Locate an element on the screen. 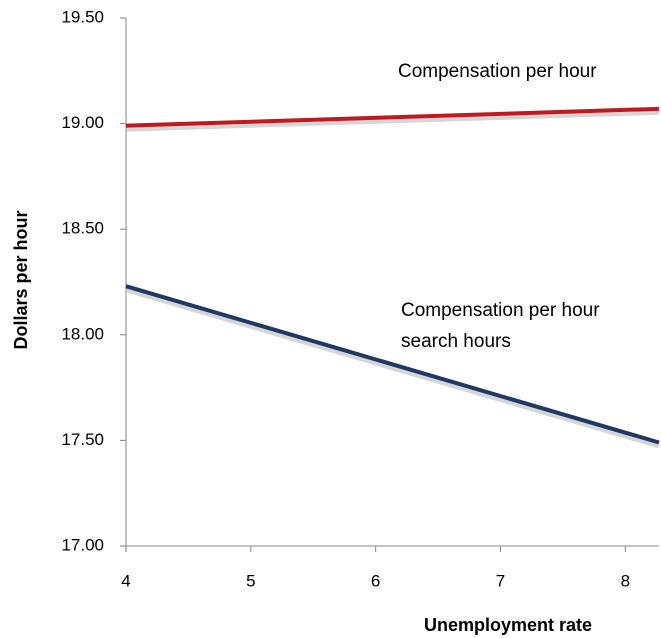 This screenshot has height=638, width=661. y-tick-label: 18.00 is located at coordinates (82, 333).